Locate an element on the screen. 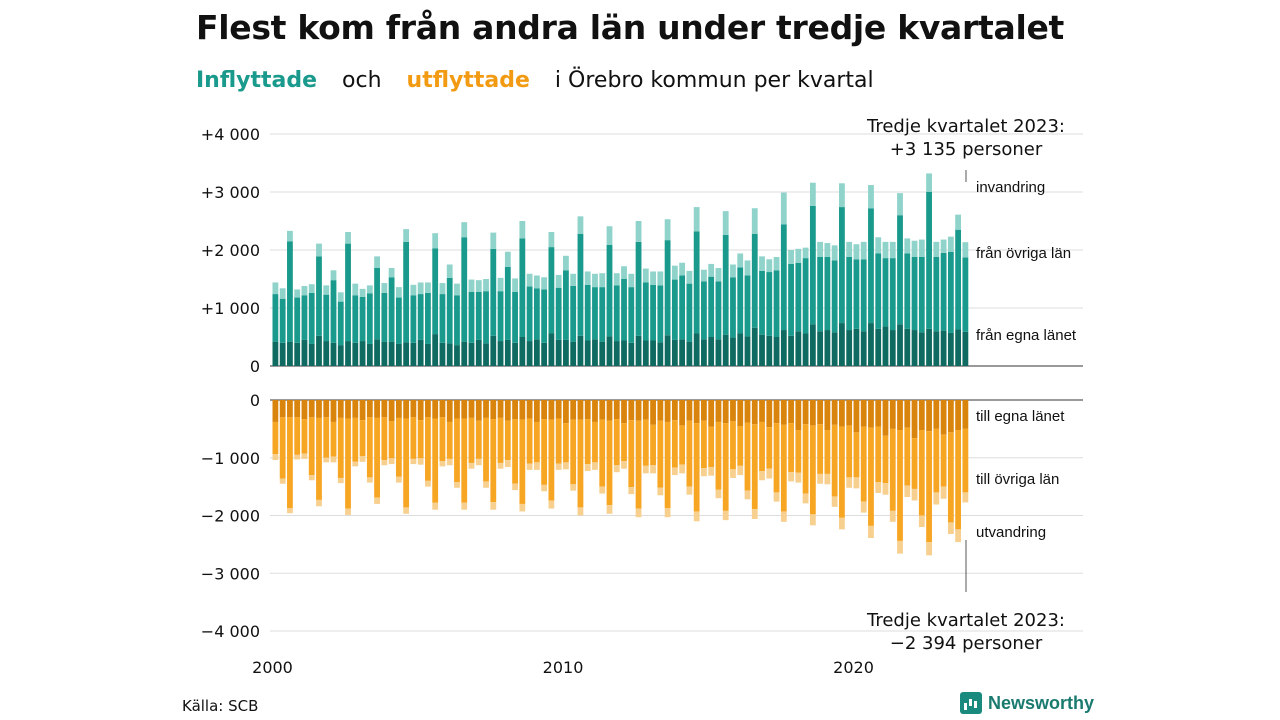 The image size is (1280, 720). bottom-annotation-line2: −2 394 personer is located at coordinates (966, 643).